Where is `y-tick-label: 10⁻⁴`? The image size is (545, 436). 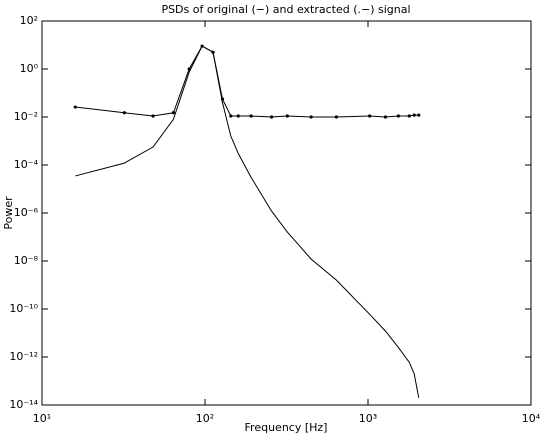
y-tick-label: 10⁻⁴ is located at coordinates (26, 164).